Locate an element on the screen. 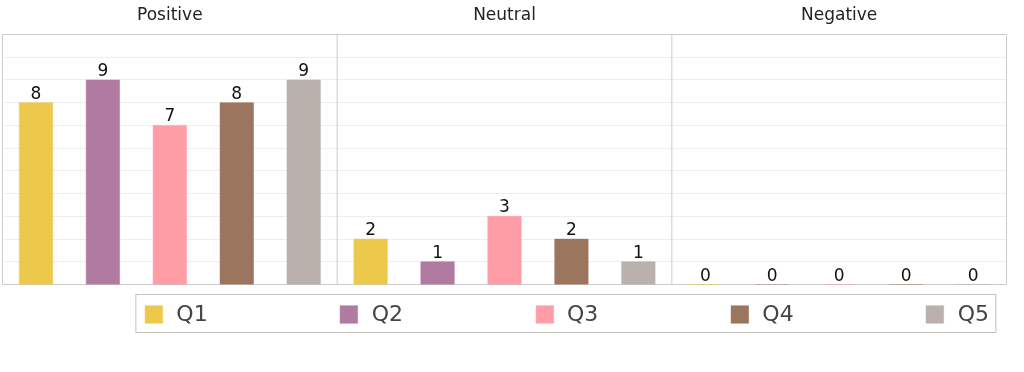  data-label: 7 is located at coordinates (170, 115).